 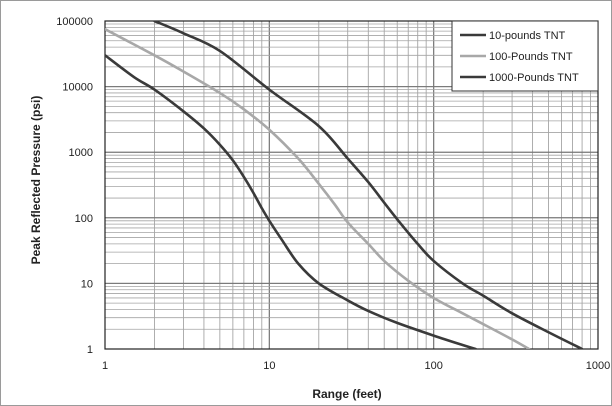 What do you see at coordinates (90, 350) in the screenshot?
I see `y-tick-label: 1` at bounding box center [90, 350].